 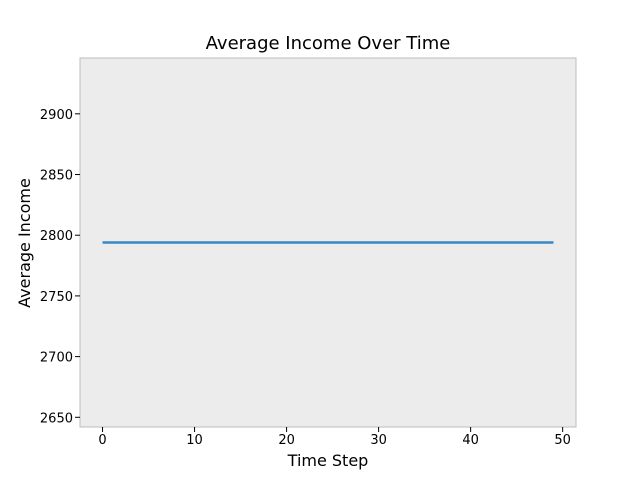 I want to click on y-tick-label: 2750, so click(x=56, y=297).